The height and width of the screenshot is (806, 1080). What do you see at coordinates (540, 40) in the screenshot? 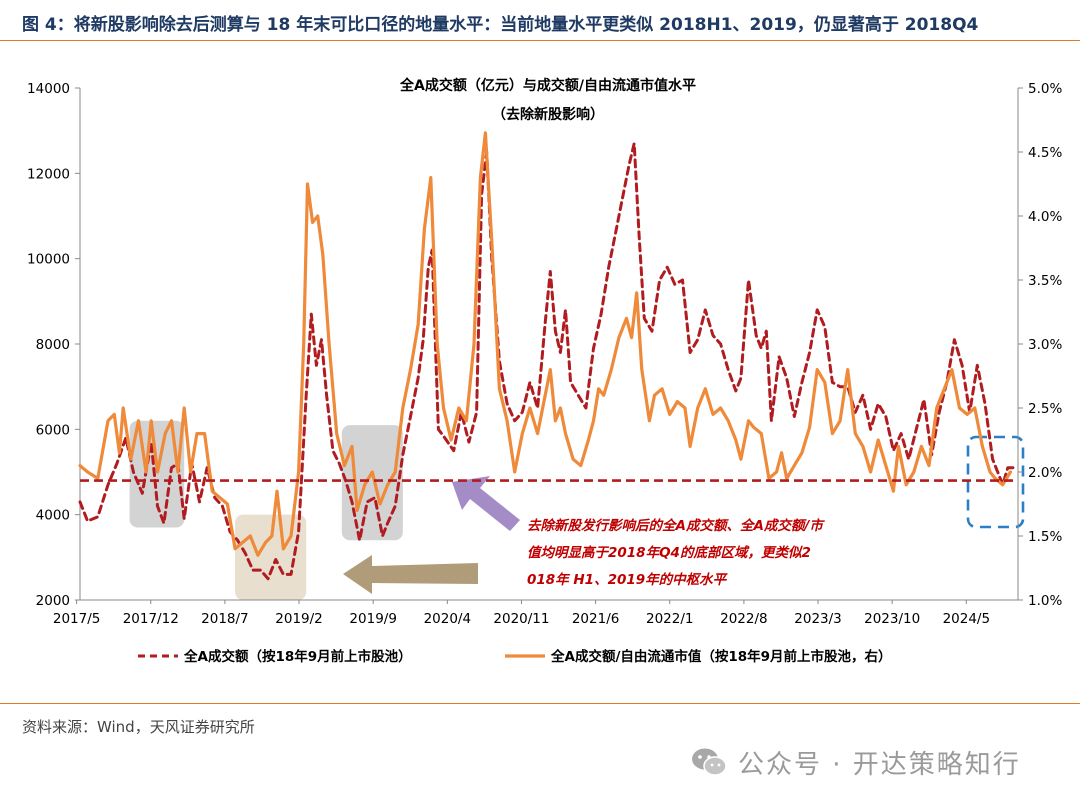
I see `title-rule` at bounding box center [540, 40].